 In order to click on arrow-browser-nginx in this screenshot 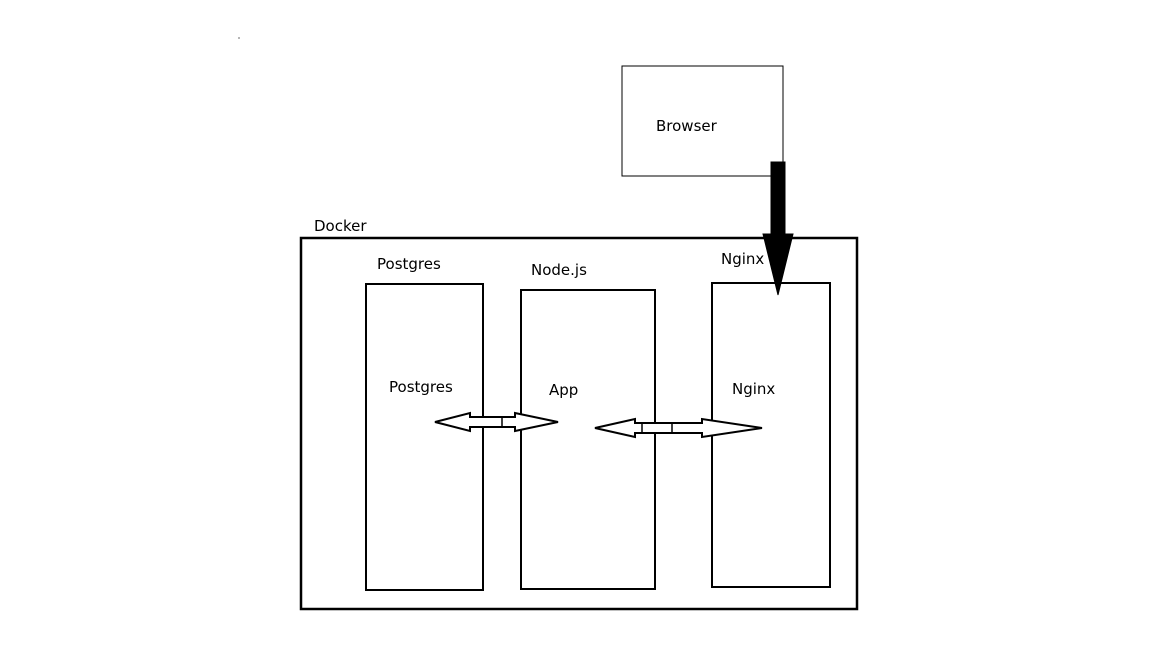, I will do `click(778, 228)`.